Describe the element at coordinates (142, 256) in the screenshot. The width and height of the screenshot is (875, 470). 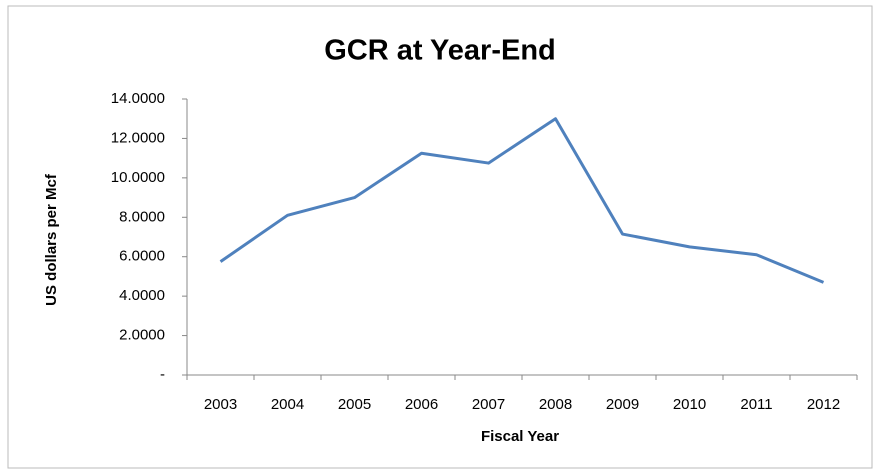
I see `y-tick-label: 6.0000` at that location.